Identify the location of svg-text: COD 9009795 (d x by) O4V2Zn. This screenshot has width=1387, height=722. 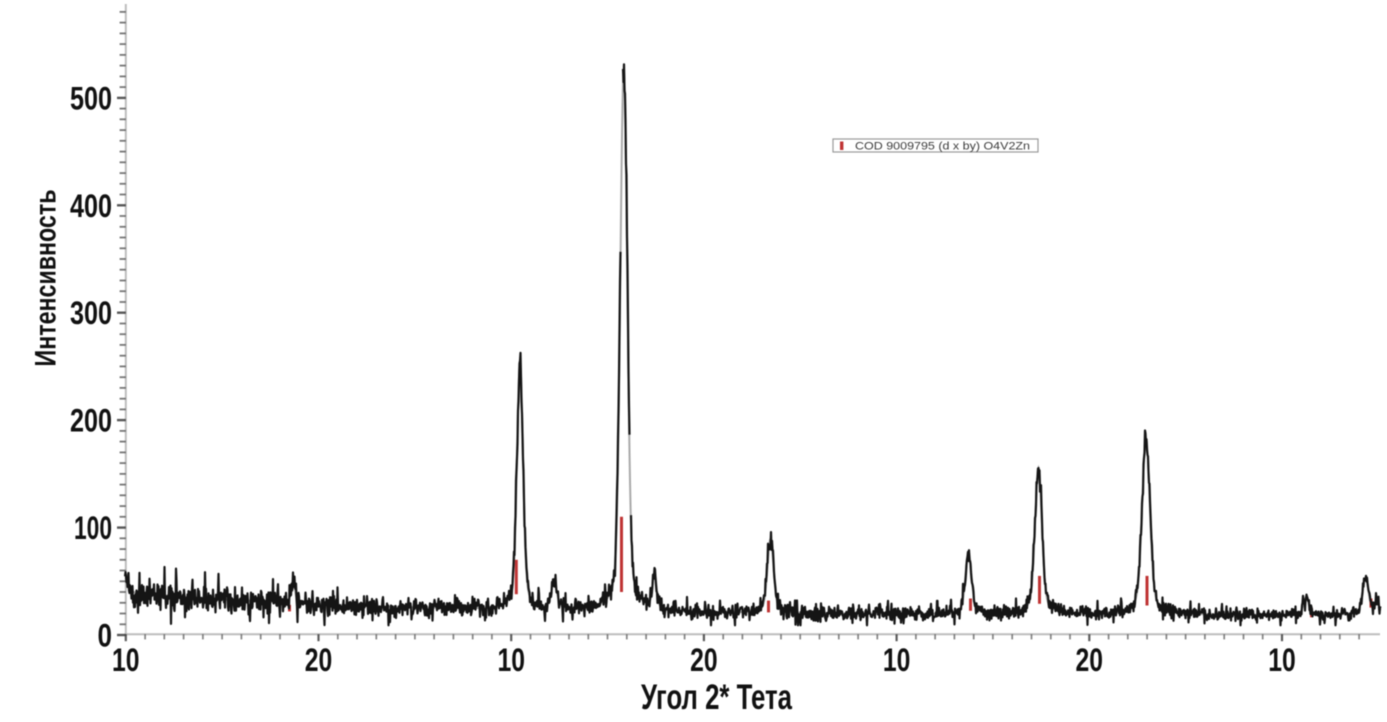
(942, 147).